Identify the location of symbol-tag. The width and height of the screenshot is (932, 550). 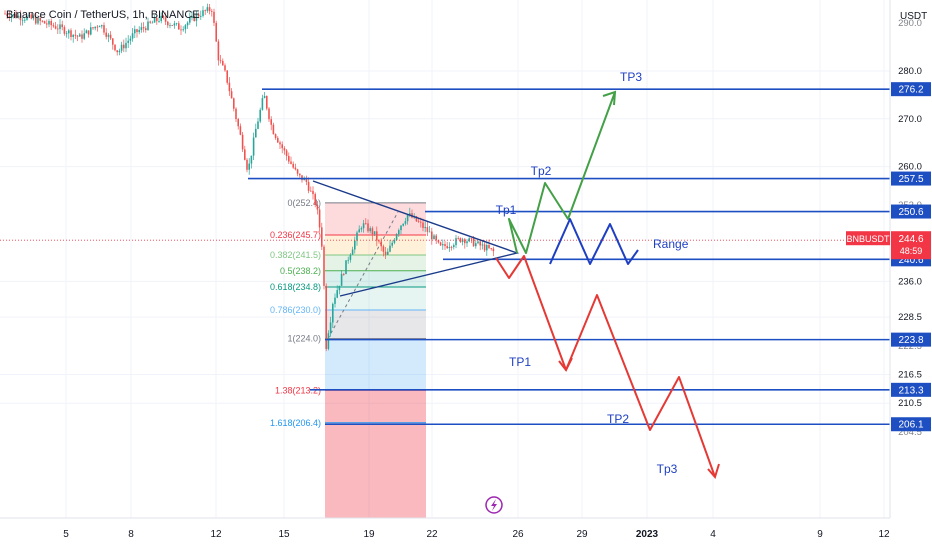
(868, 238).